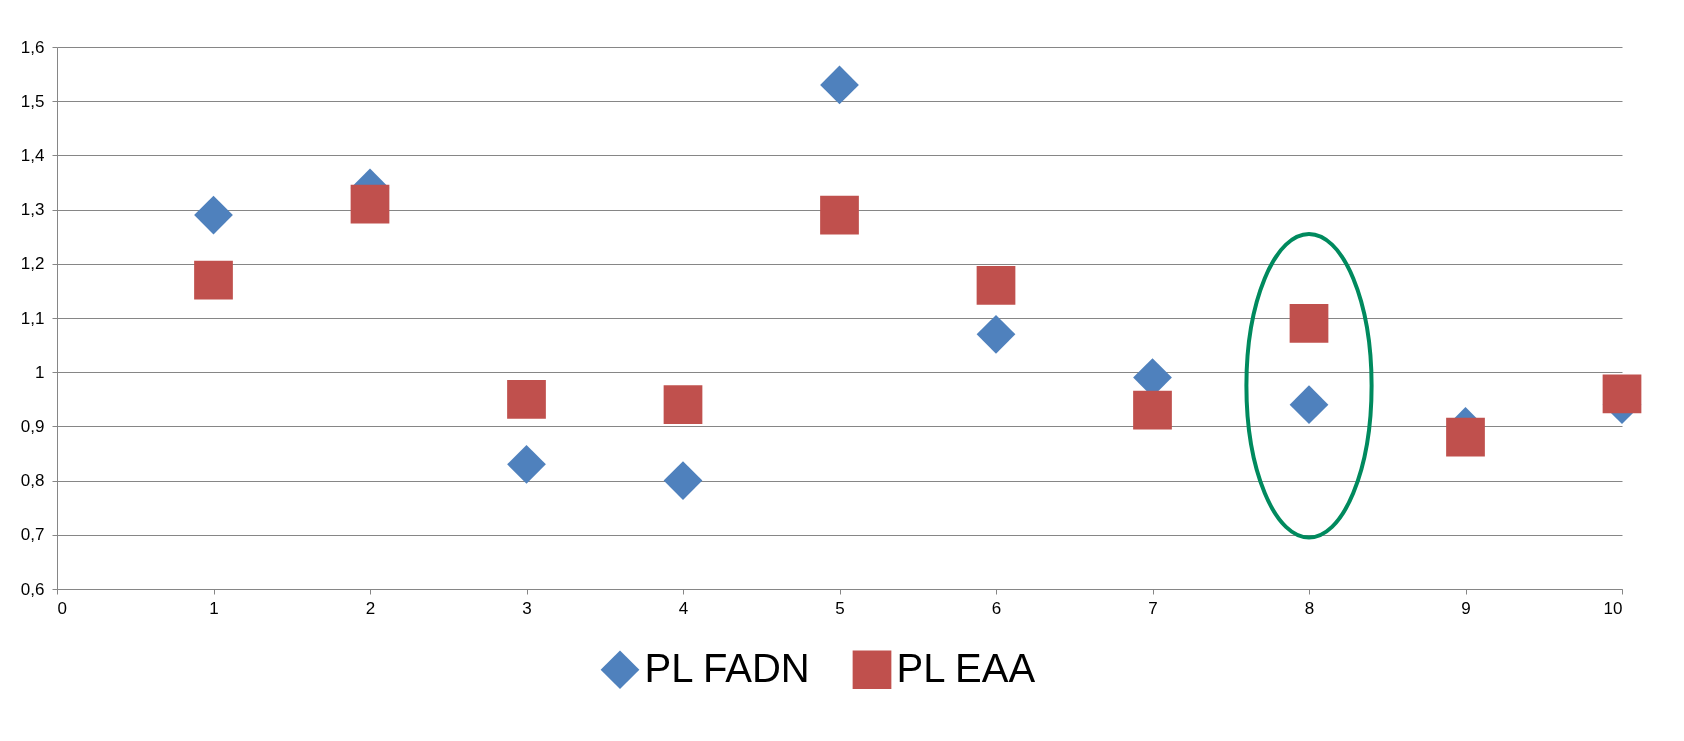 The width and height of the screenshot is (1684, 741). Describe the element at coordinates (32, 481) in the screenshot. I see `y-tick-label: 0,8` at that location.